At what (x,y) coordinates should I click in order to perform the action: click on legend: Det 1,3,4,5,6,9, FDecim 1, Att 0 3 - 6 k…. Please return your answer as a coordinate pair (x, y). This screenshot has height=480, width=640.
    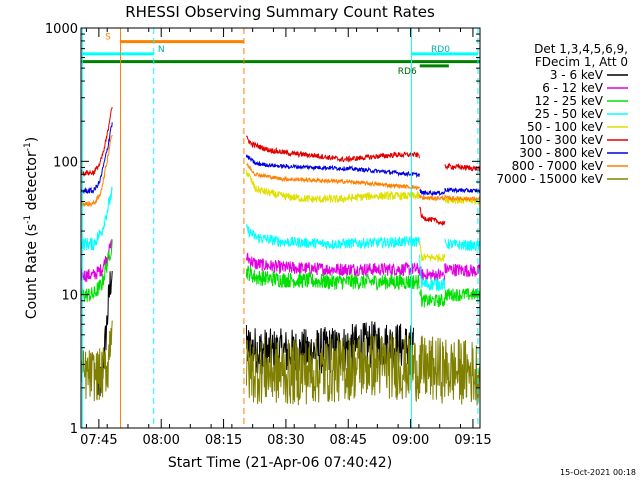
    Looking at the image, I should click on (562, 114).